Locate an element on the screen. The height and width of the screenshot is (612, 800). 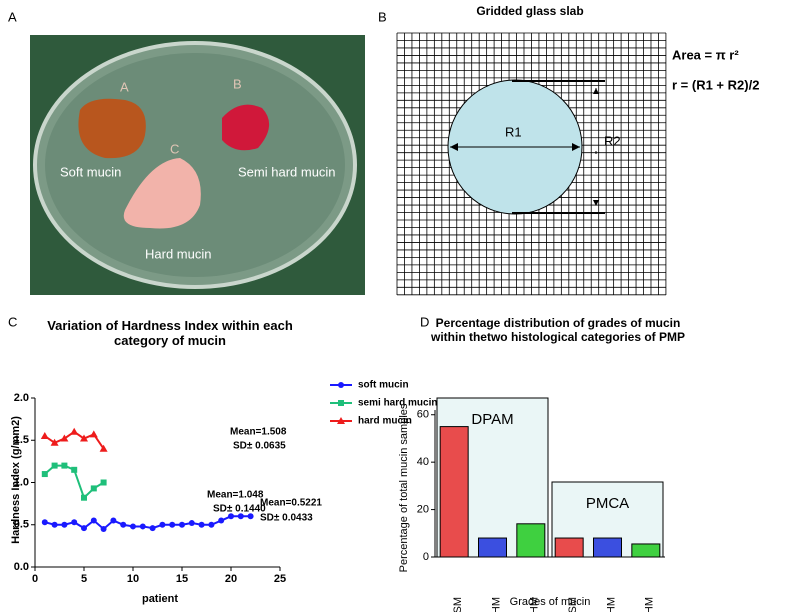
photo-label: Hard mucin is located at coordinates (178, 253).